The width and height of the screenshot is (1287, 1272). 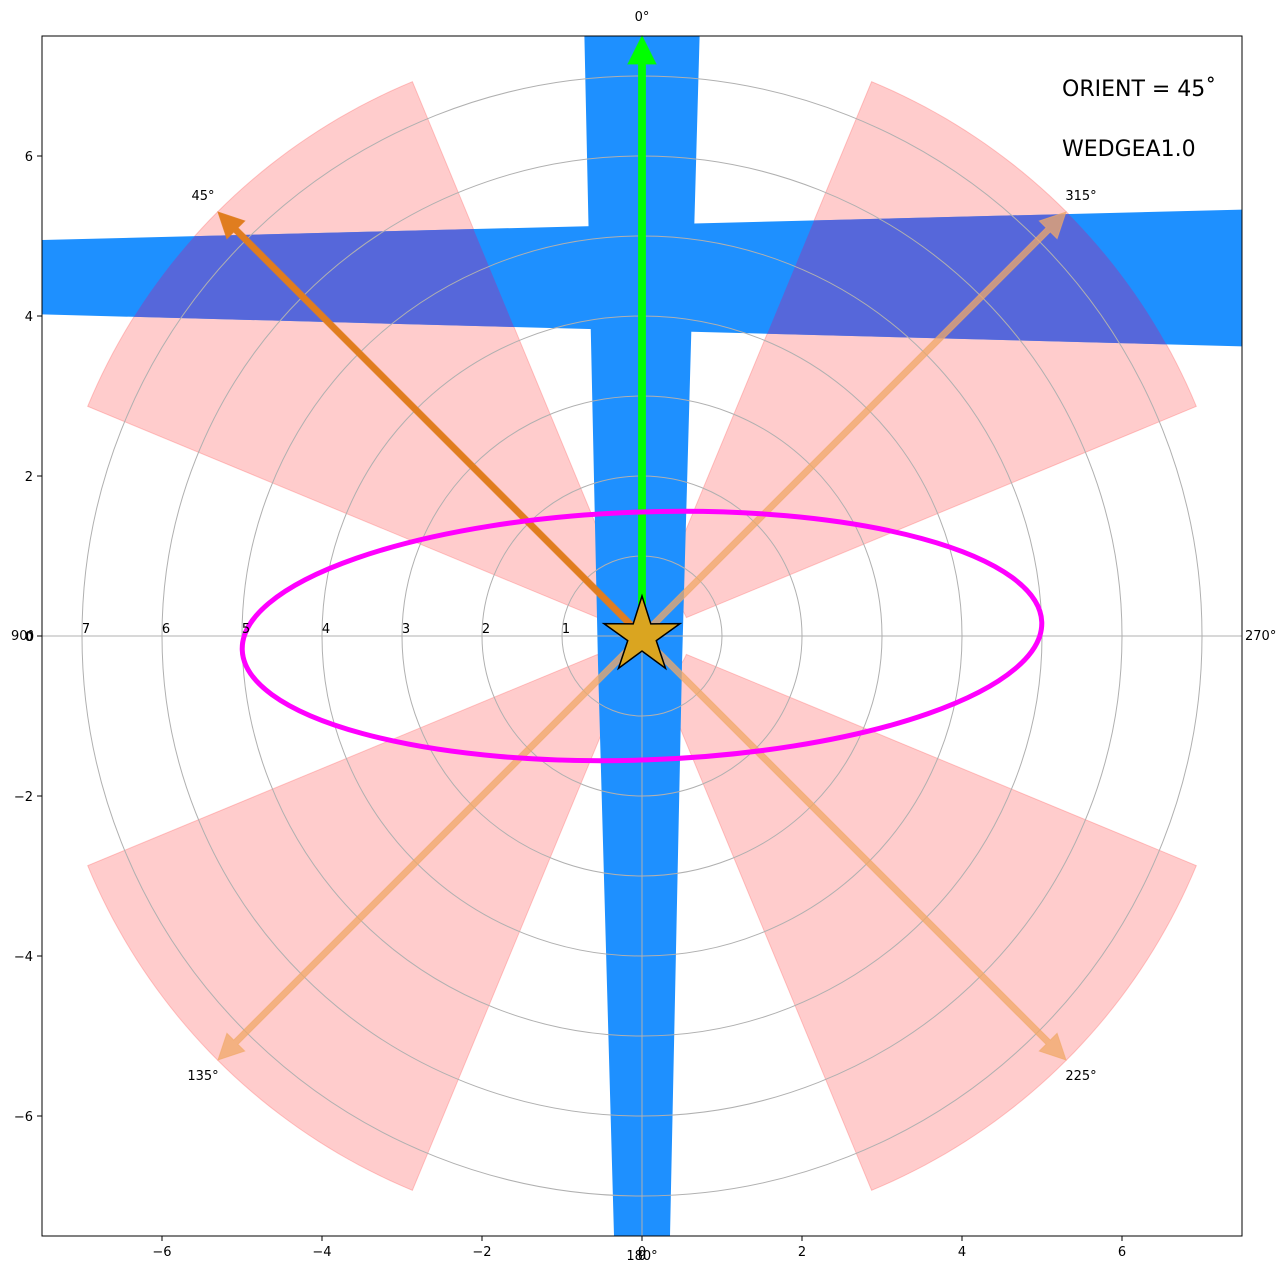 I want to click on magenta-ellipse, so click(x=642, y=636).